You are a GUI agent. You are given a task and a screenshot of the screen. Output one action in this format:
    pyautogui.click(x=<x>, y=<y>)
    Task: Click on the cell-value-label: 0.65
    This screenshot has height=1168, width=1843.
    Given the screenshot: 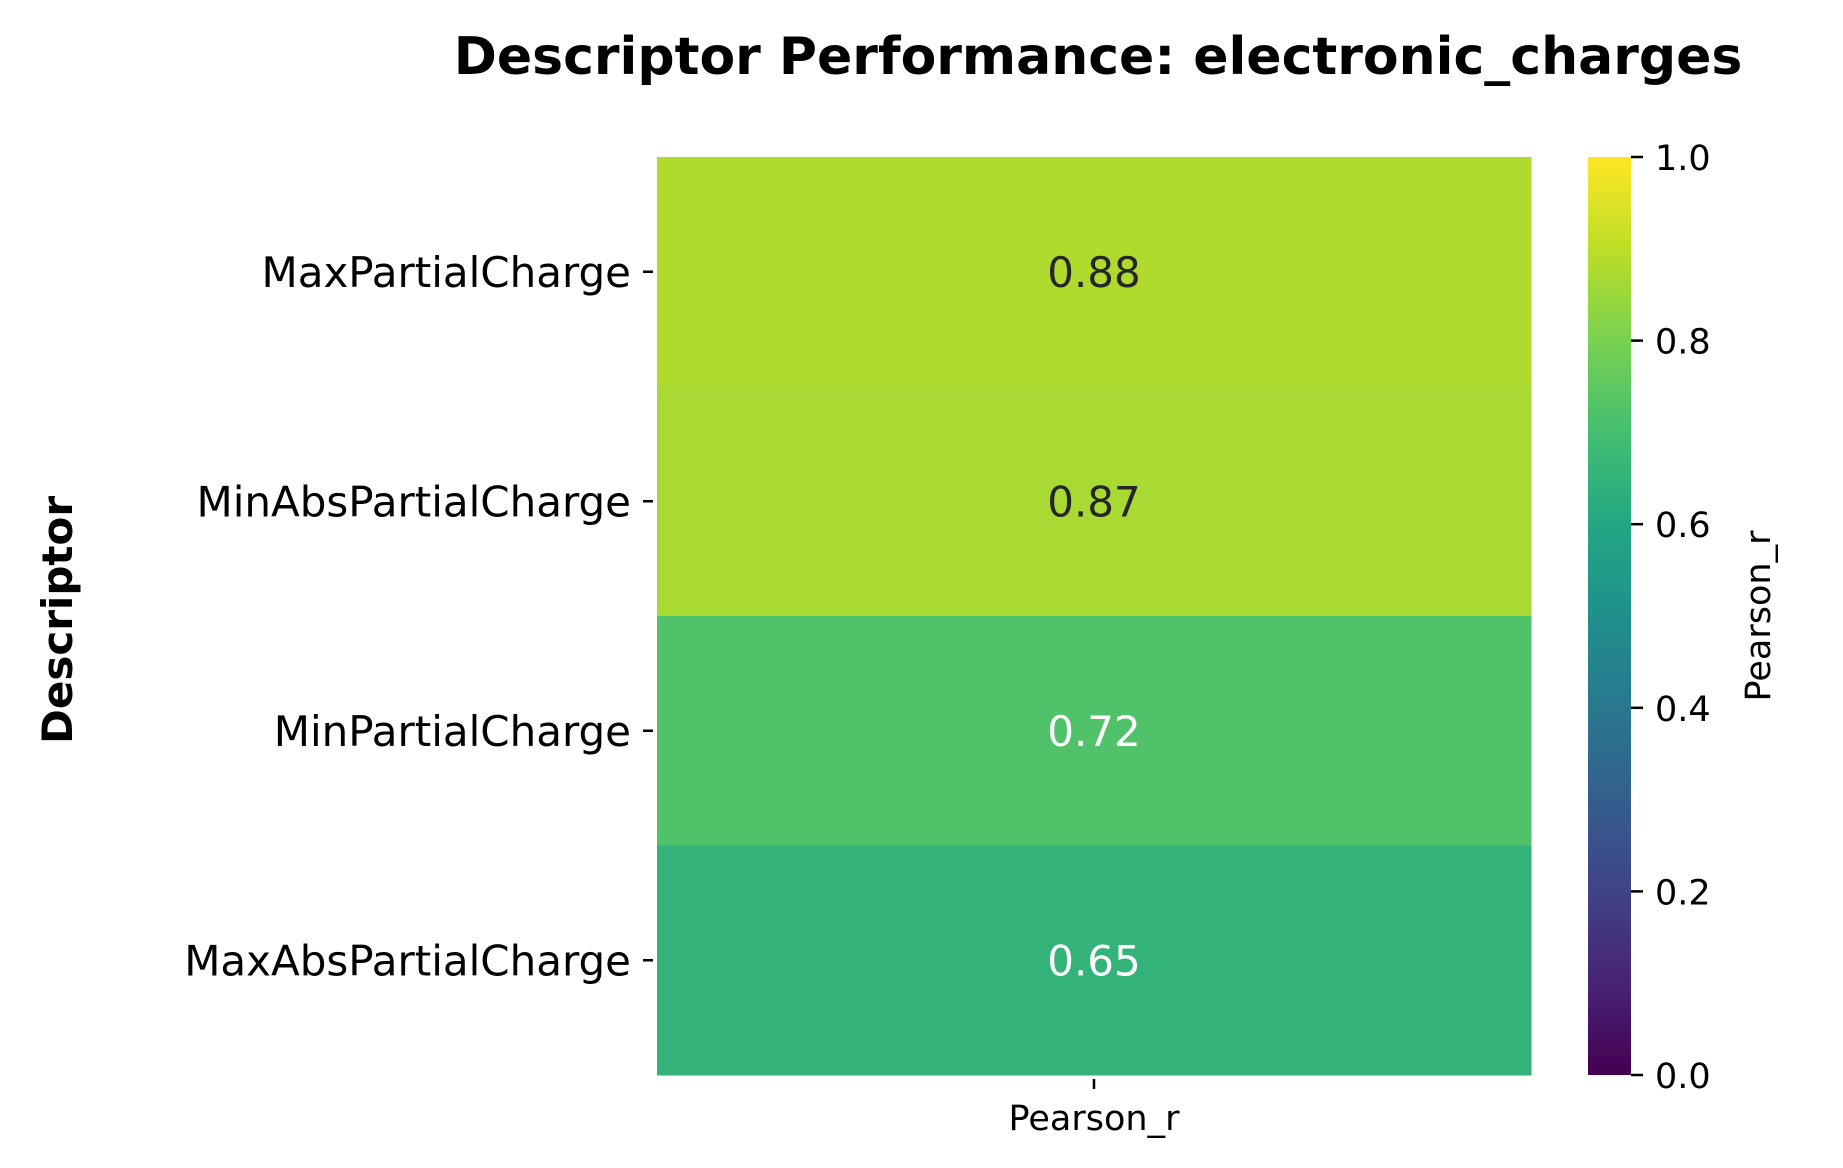 What is the action you would take?
    pyautogui.click(x=1094, y=960)
    